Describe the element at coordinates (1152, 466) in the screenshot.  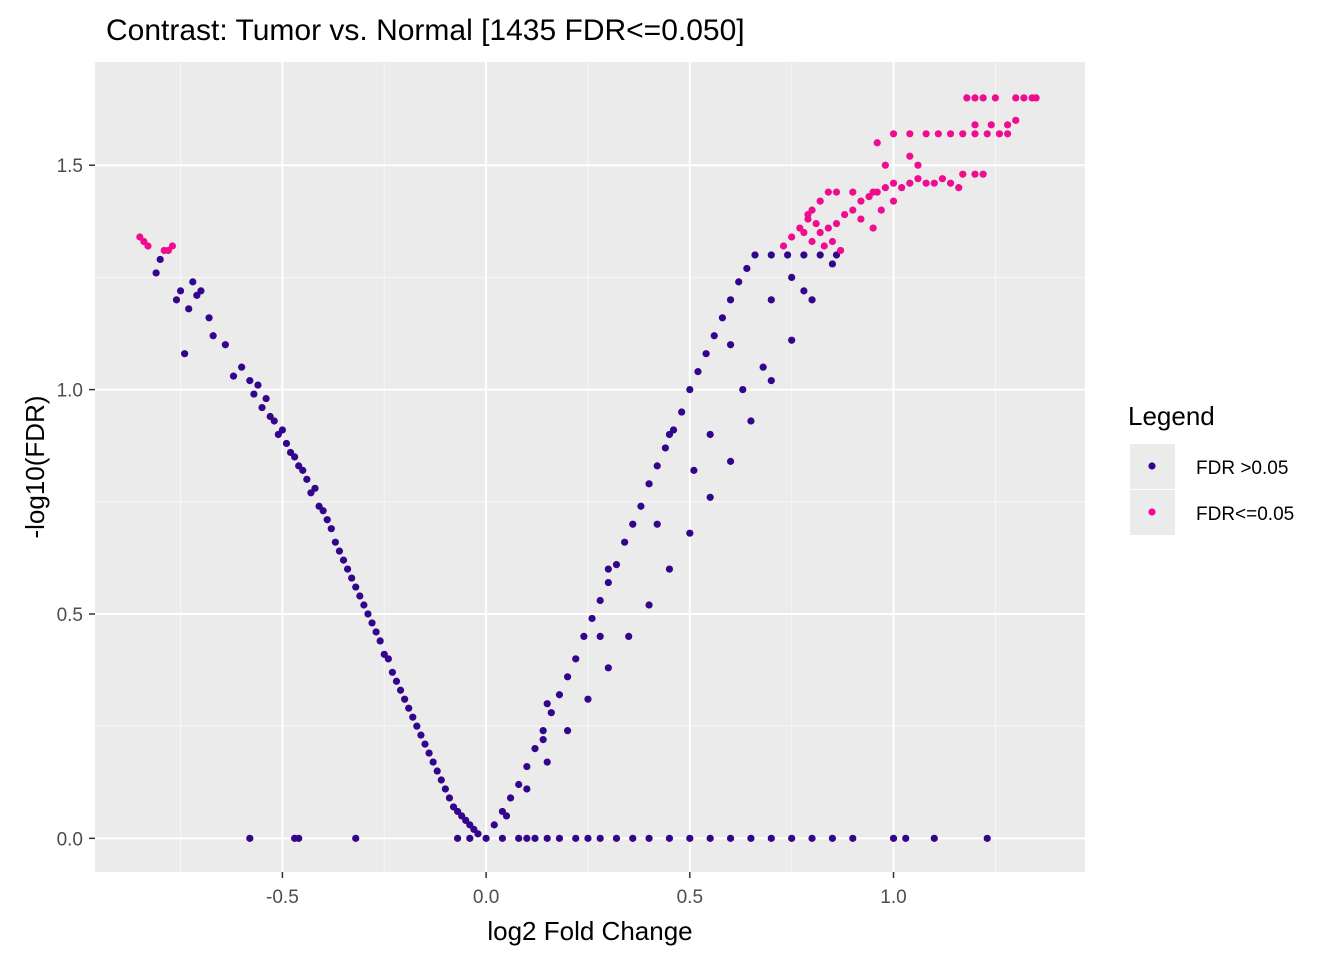
I see `legend-key-fdr-above` at that location.